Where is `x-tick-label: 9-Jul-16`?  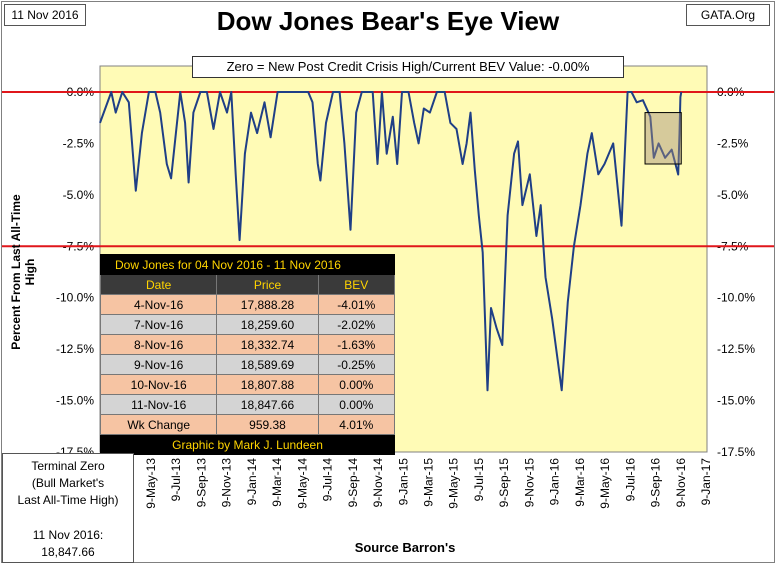
x-tick-label: 9-Jul-16 is located at coordinates (630, 480).